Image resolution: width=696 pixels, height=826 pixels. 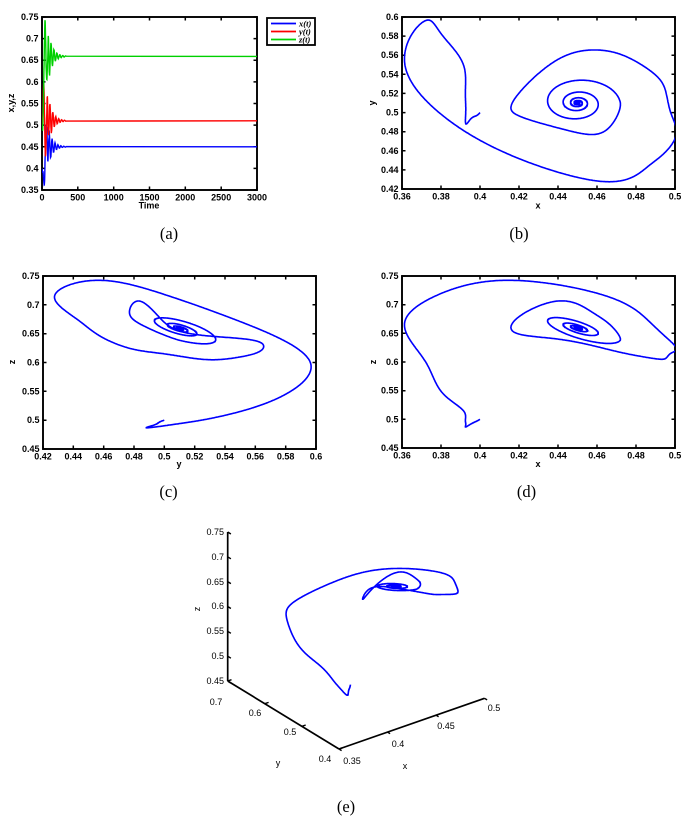 What do you see at coordinates (41, 198) in the screenshot?
I see `svg-text: 0` at bounding box center [41, 198].